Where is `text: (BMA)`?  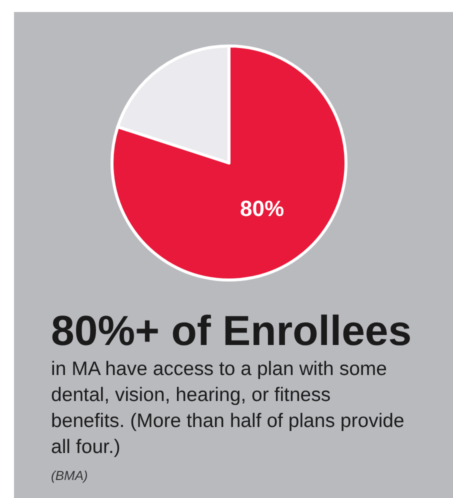
text: (BMA) is located at coordinates (70, 475).